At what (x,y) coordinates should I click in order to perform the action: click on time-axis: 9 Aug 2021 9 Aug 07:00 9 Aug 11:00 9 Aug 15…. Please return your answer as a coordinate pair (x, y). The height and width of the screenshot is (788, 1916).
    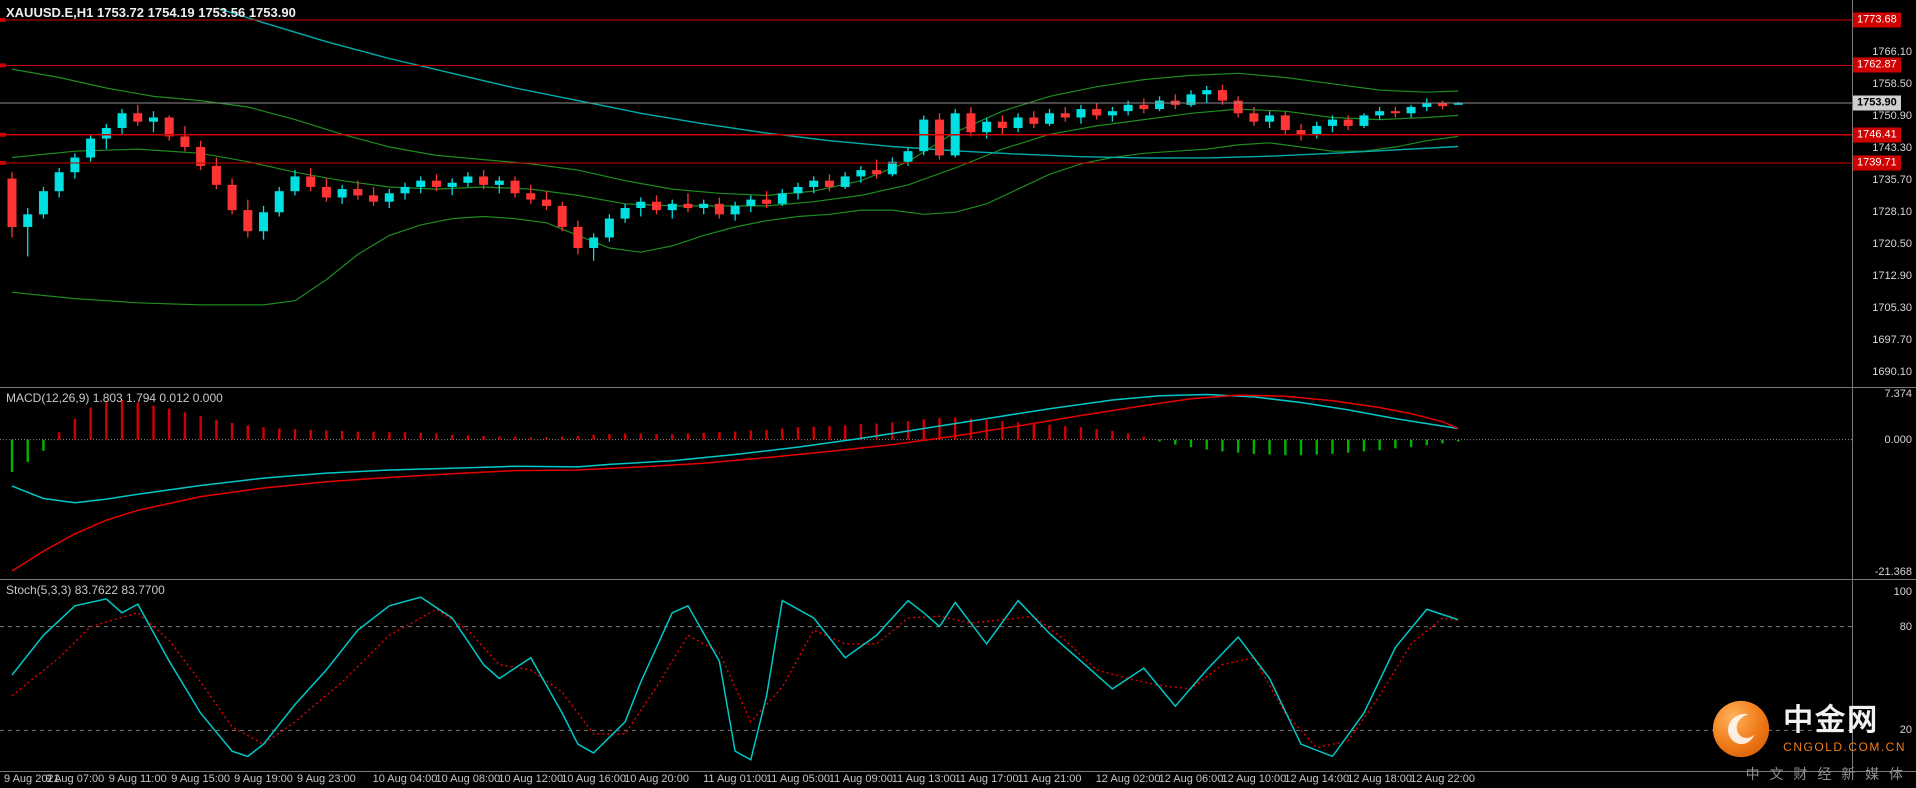
    Looking at the image, I should click on (926, 779).